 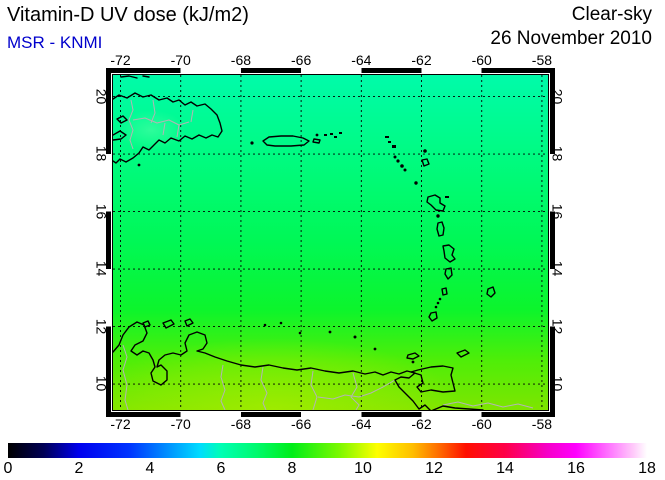 I want to click on lon-tick-label-top: -58, so click(x=542, y=60).